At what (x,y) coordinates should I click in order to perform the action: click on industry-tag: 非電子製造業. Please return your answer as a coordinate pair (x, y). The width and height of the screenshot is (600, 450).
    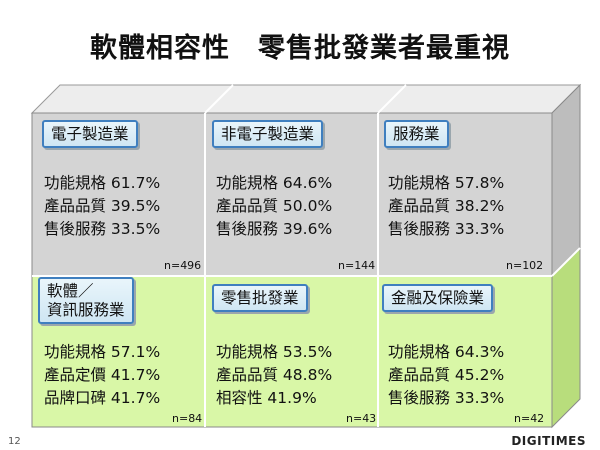
    Looking at the image, I should click on (268, 134).